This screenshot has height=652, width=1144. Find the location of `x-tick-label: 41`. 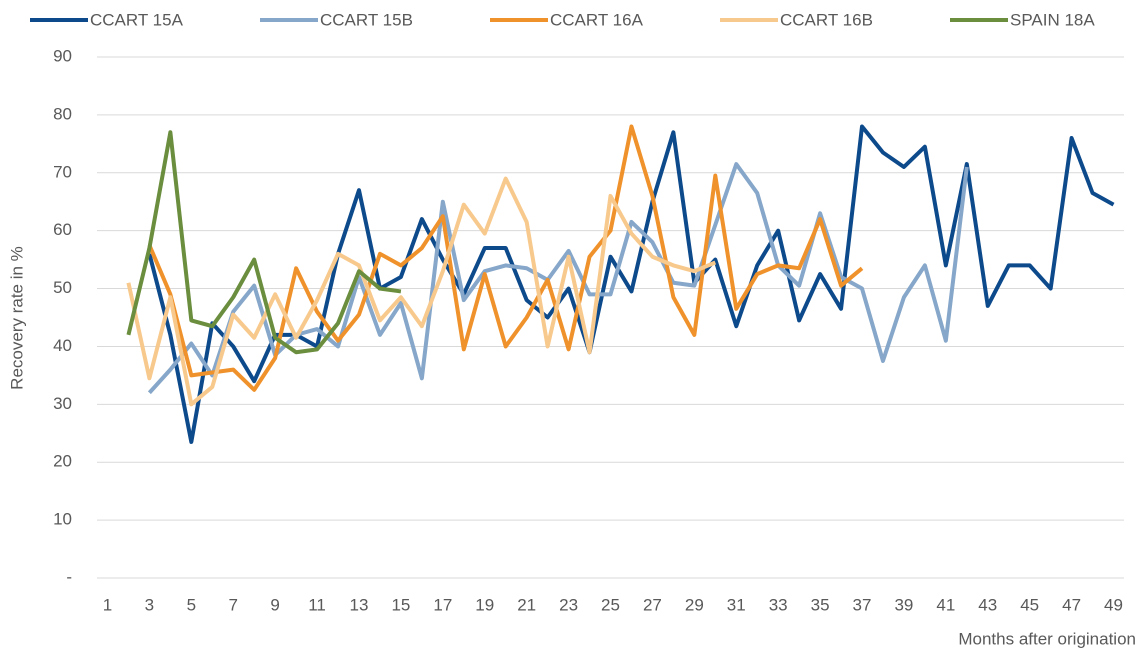

x-tick-label: 41 is located at coordinates (945, 604).